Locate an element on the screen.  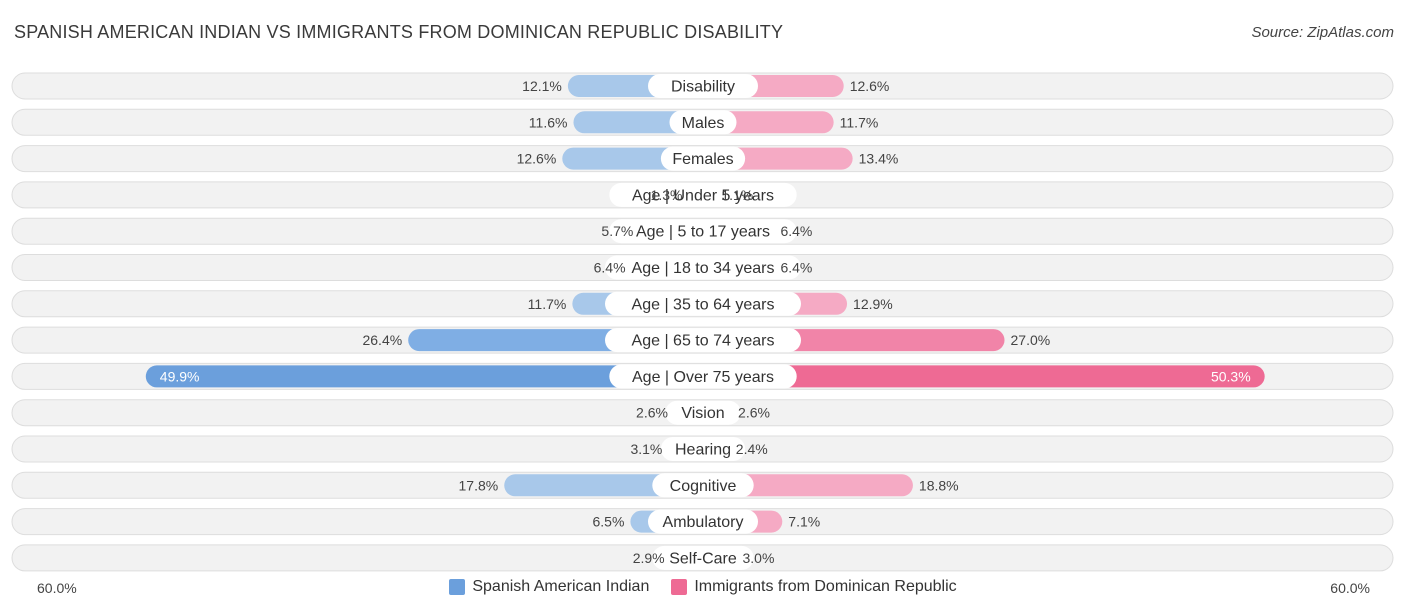
source-label: Source: ZipAtlas.com is located at coordinates (1322, 32).